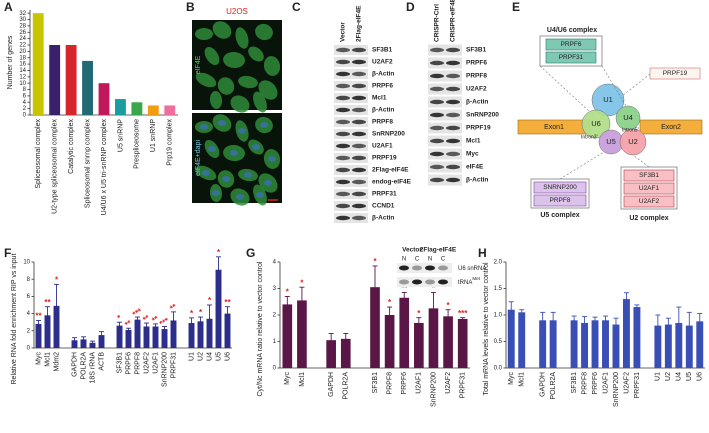 The image size is (709, 433). Describe the element at coordinates (630, 130) in the screenshot. I see `intron-label: Intron5'` at that location.